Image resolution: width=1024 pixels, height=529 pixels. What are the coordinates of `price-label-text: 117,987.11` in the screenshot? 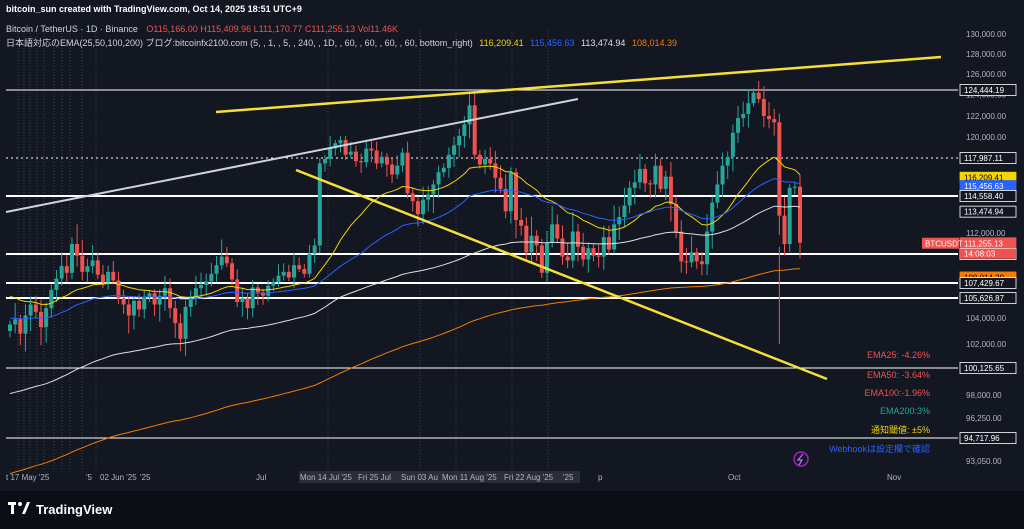 It's located at (983, 158).